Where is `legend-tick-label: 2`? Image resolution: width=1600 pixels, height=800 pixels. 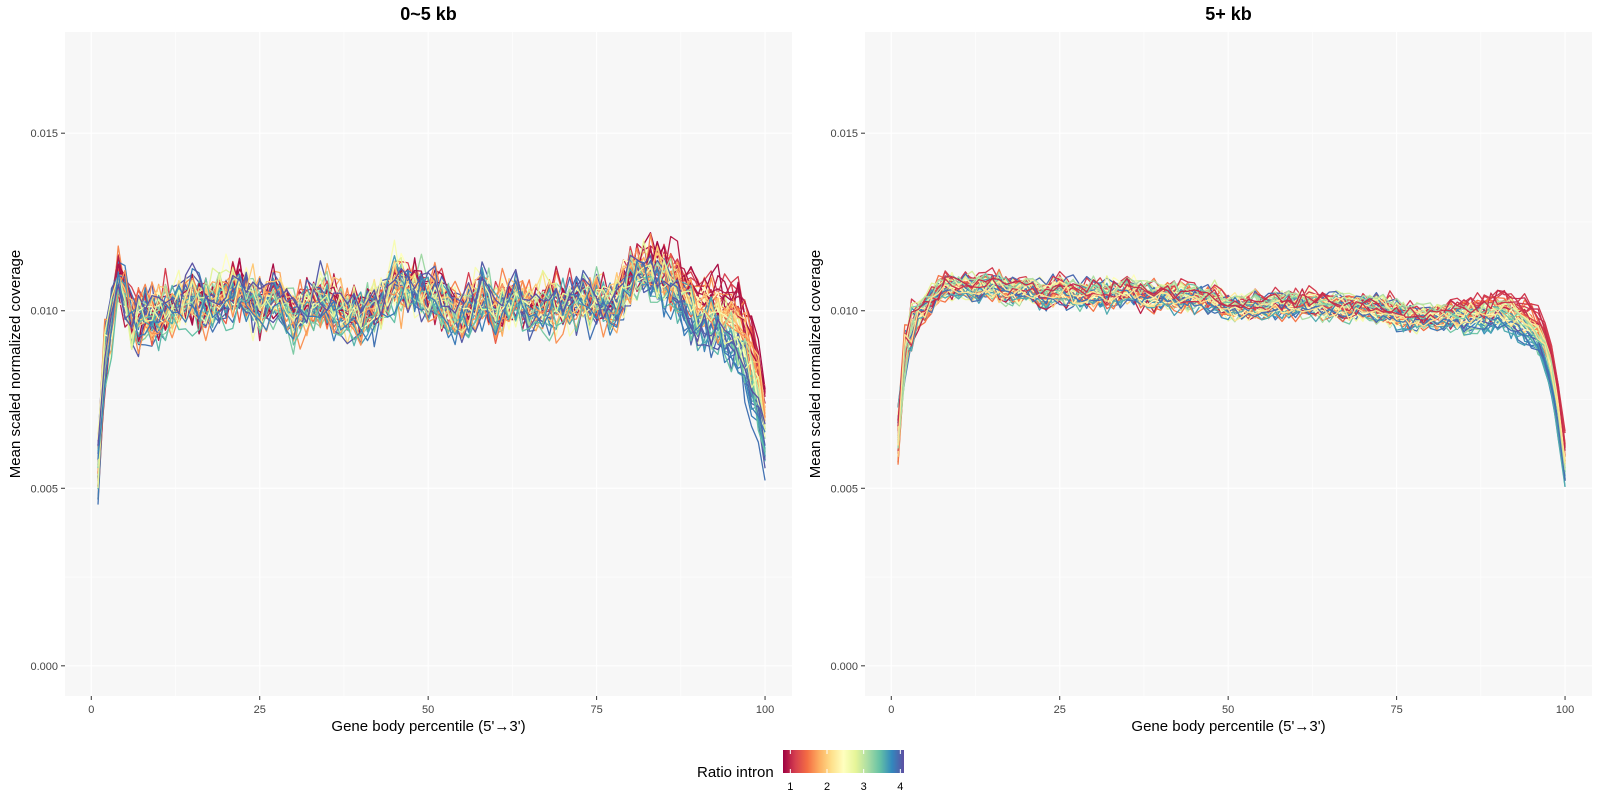 legend-tick-label: 2 is located at coordinates (827, 787).